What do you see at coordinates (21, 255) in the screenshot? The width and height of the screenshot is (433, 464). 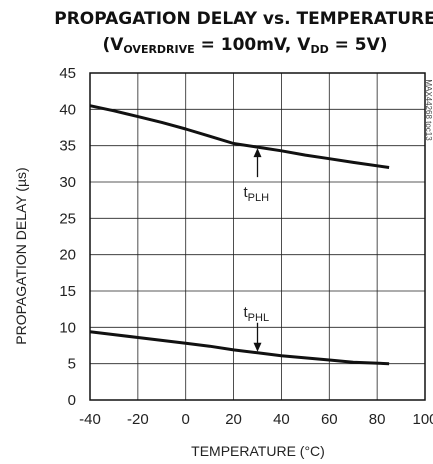 I see `y-axis-label: PROPAGATION DELAY (µs)` at bounding box center [21, 255].